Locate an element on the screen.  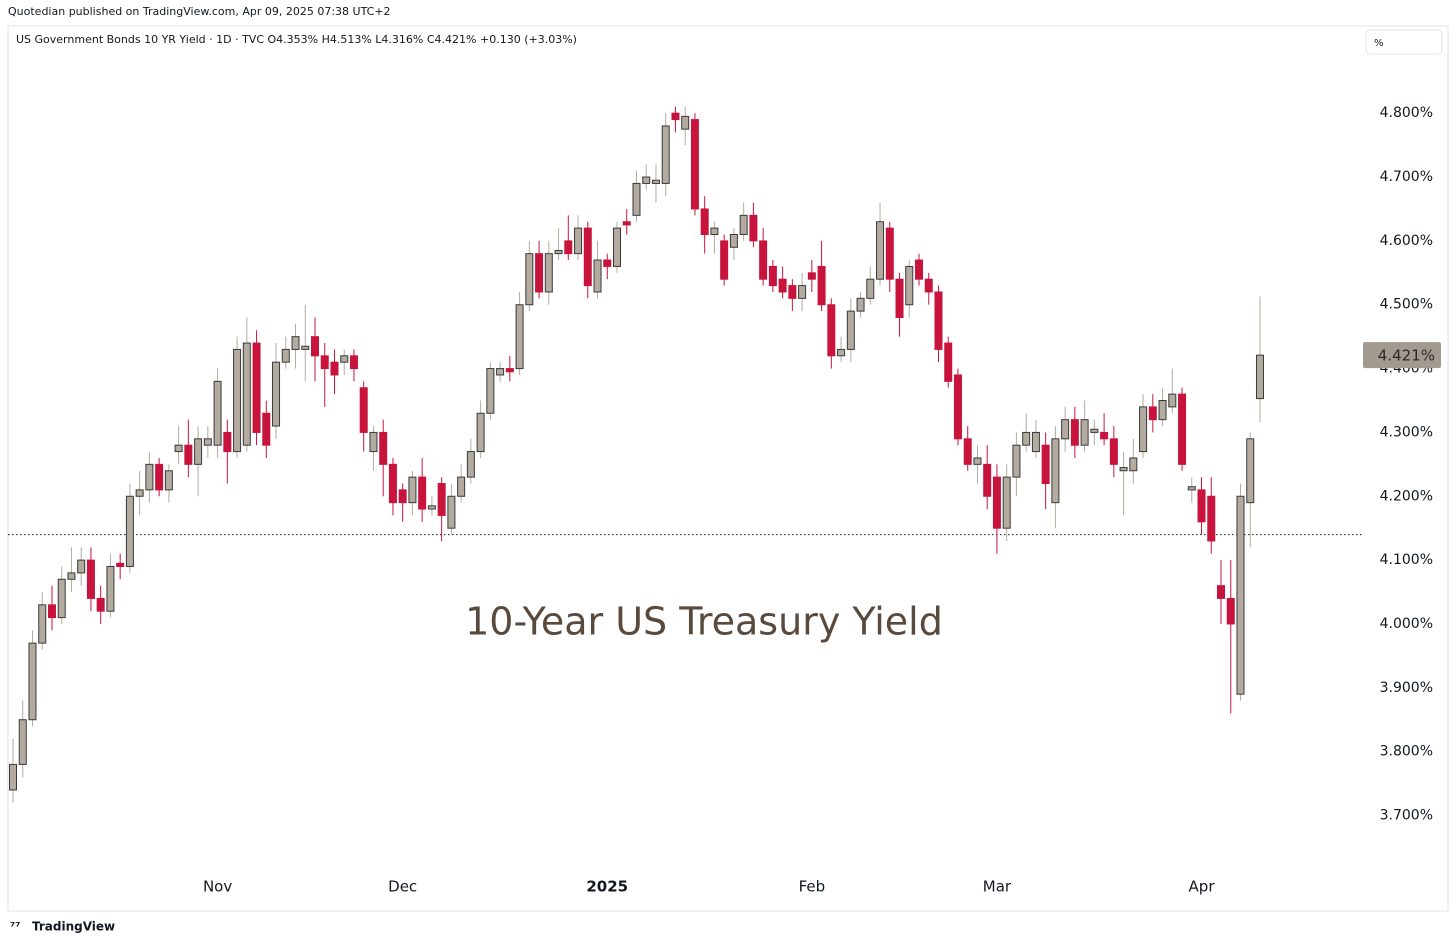
unit-button is located at coordinates (1404, 42).